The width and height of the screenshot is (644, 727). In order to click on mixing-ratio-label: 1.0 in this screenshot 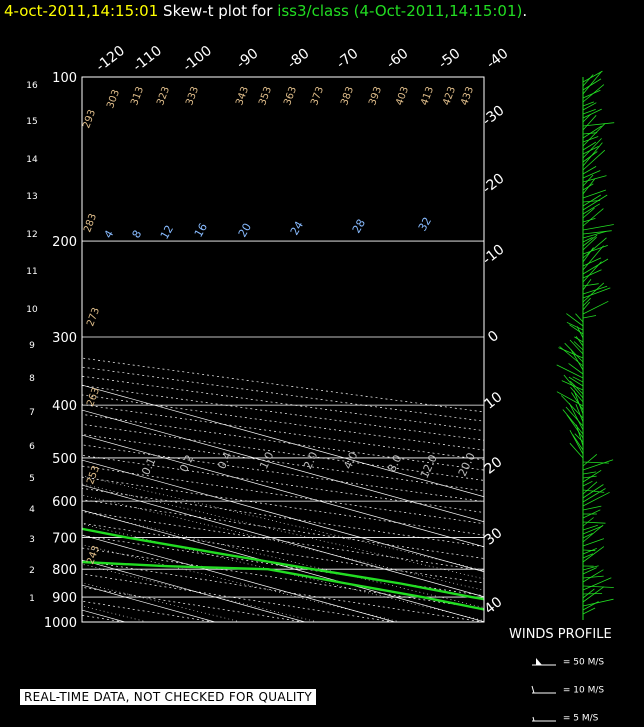, I will do `click(266, 460)`.